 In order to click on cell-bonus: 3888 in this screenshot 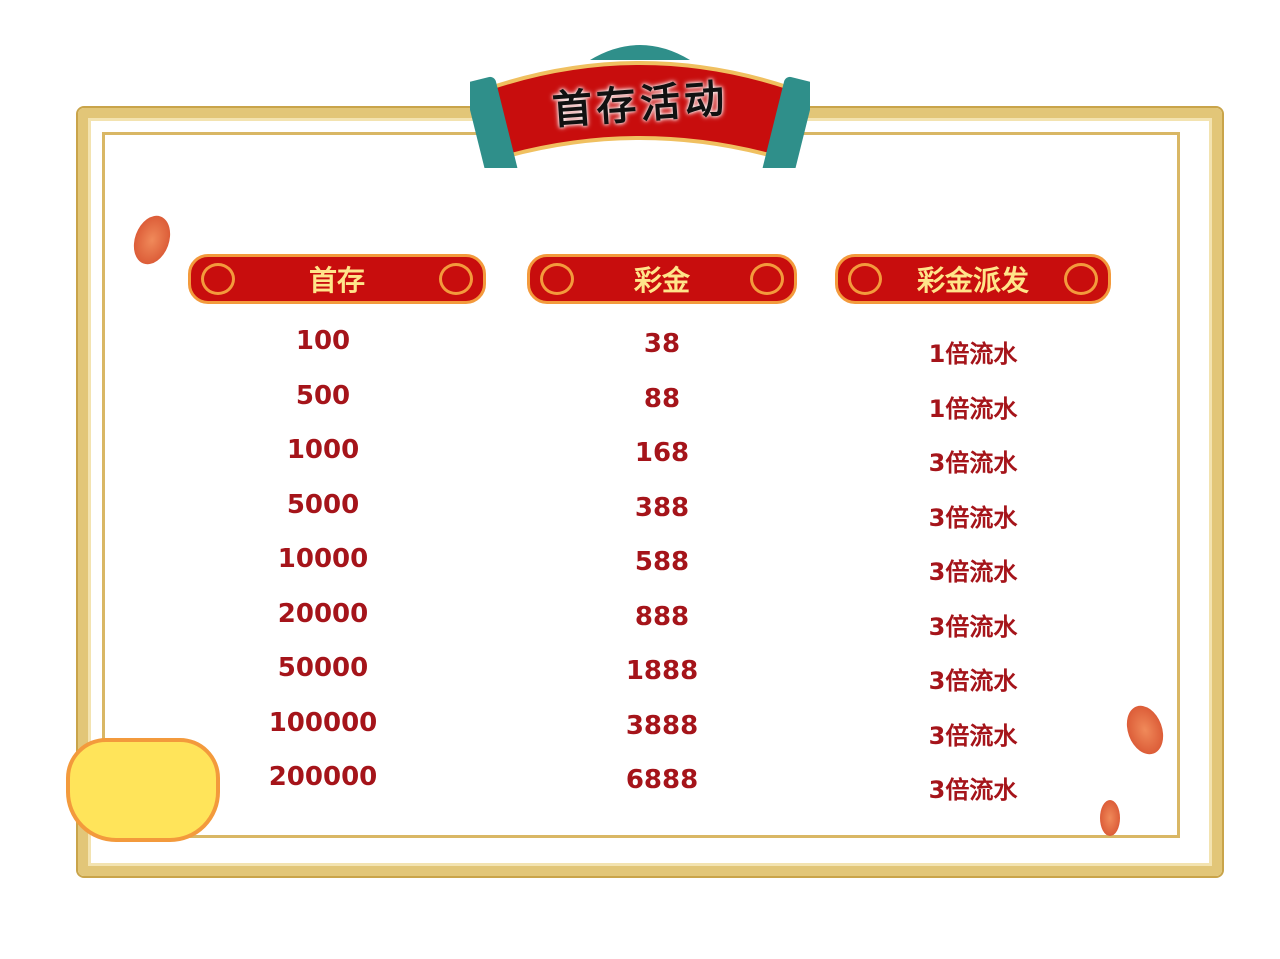, I will do `click(662, 725)`.